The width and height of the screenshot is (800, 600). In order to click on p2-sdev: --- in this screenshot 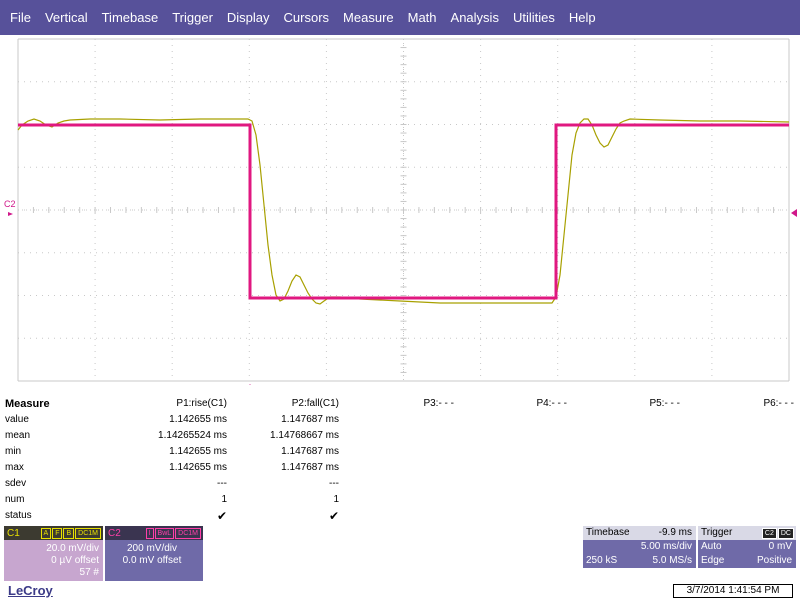, I will do `click(334, 483)`.